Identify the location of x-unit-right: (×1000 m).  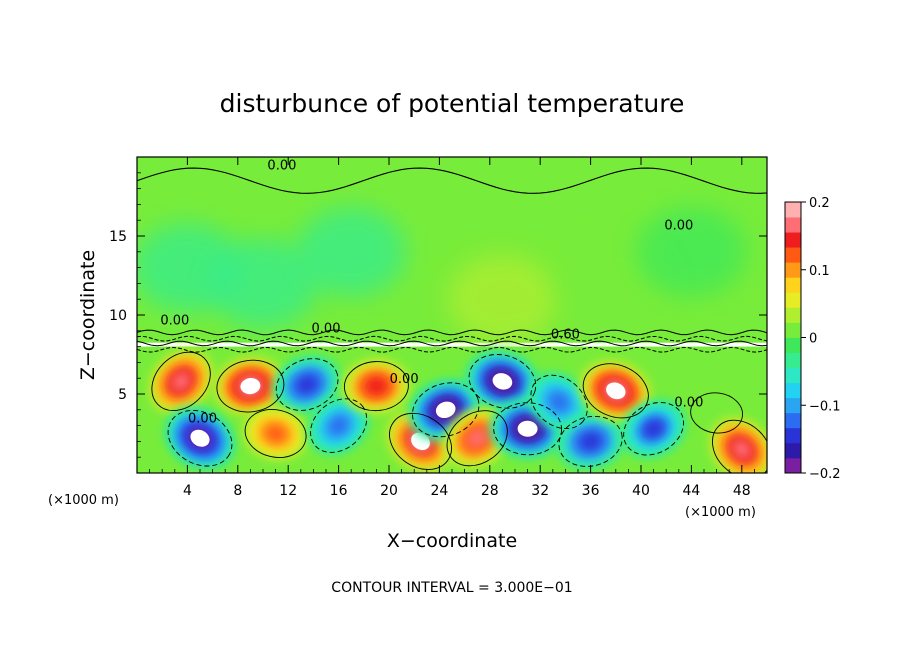
(720, 512).